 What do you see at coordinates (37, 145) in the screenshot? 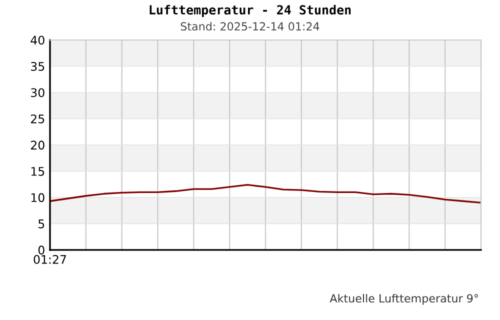
I see `y-tick-label: 20` at bounding box center [37, 145].